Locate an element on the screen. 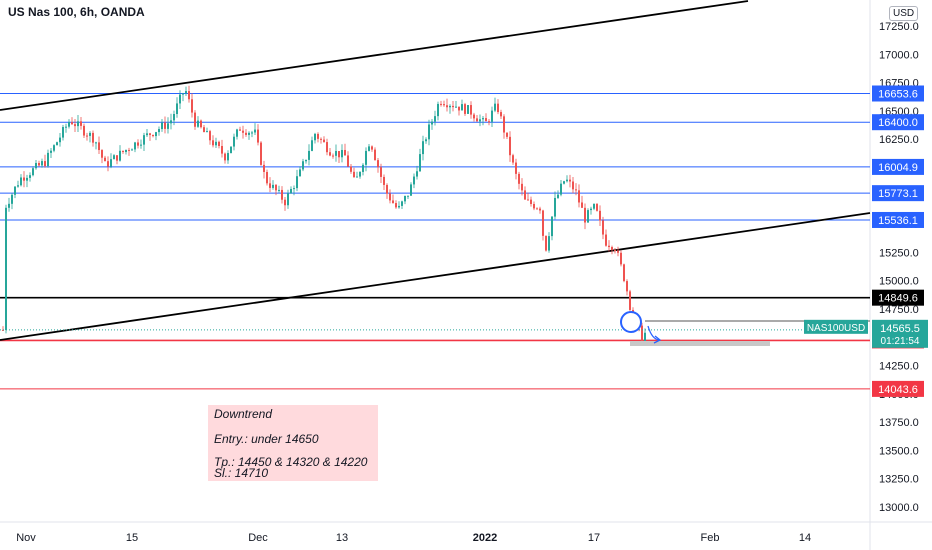  x-tick-label: Dec is located at coordinates (258, 538).